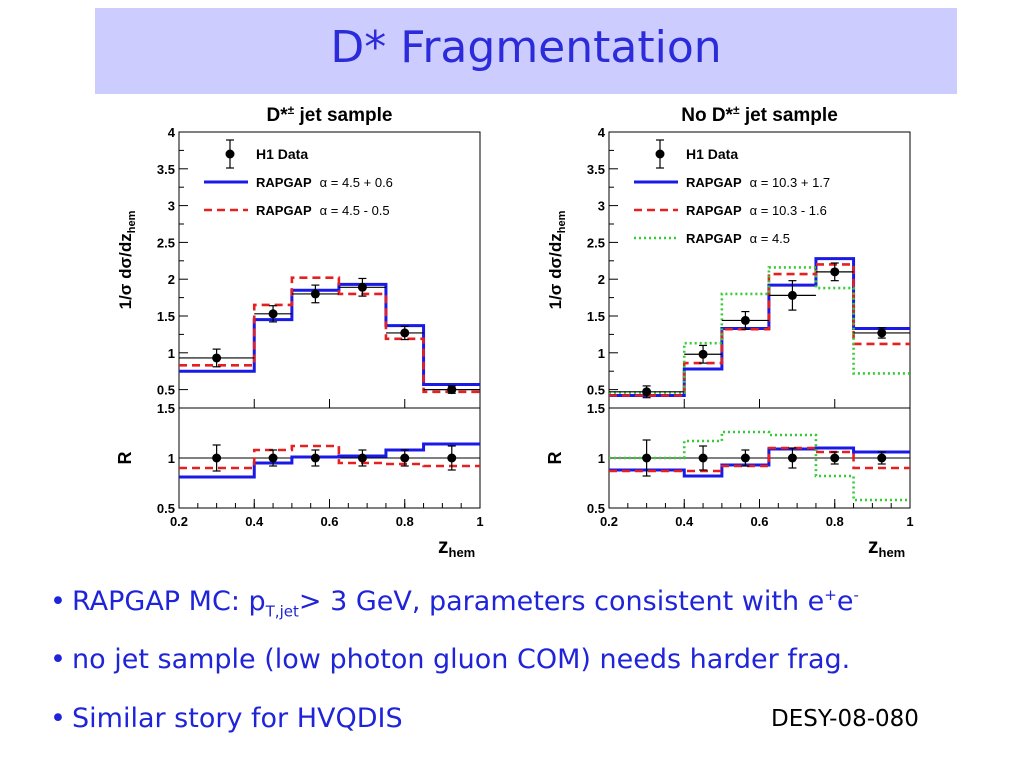 The height and width of the screenshot is (768, 1024). What do you see at coordinates (759, 459) in the screenshot?
I see `ratio-histogram-dashed` at bounding box center [759, 459].